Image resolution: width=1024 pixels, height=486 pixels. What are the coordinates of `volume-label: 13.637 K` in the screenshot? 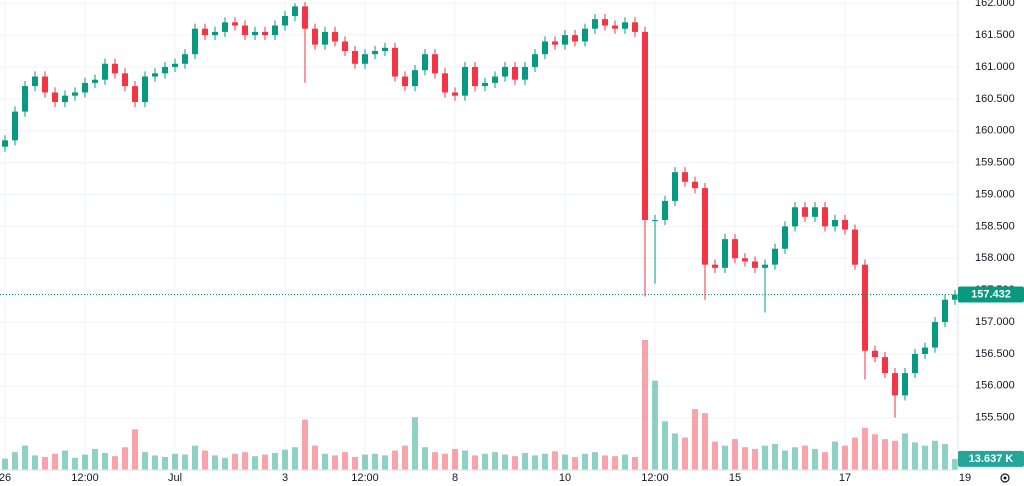 It's located at (991, 459).